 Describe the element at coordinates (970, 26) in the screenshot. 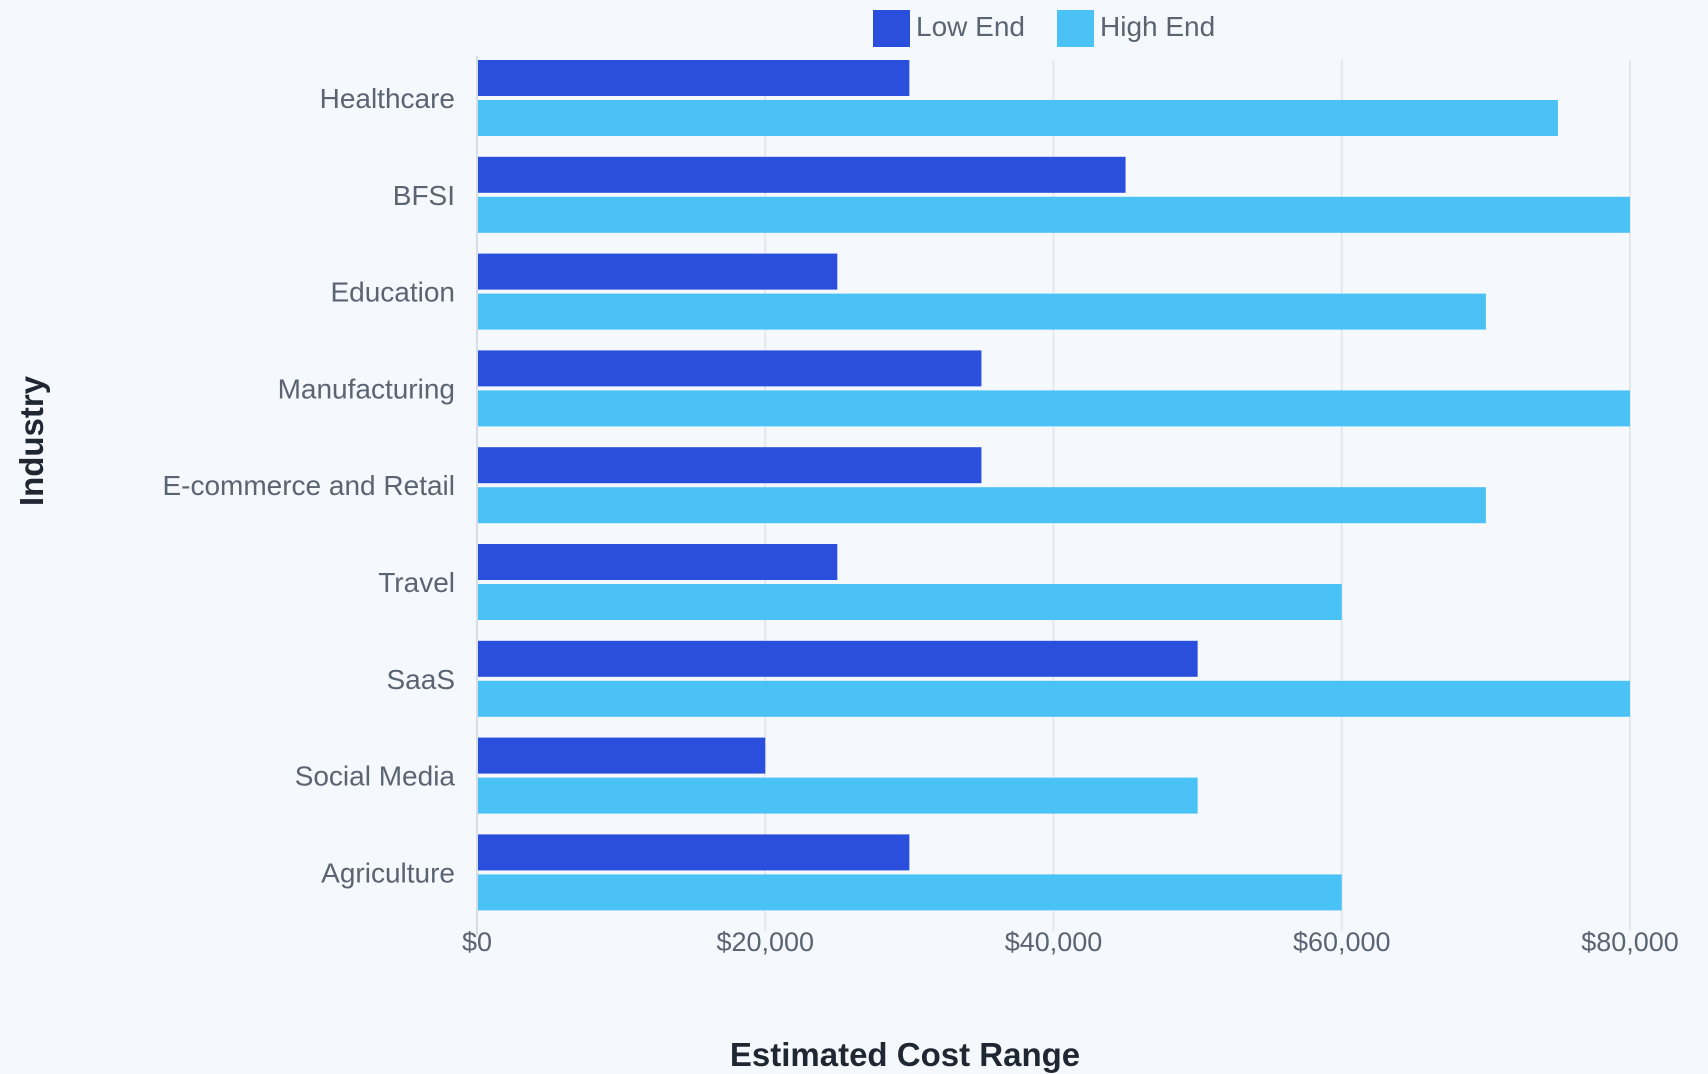

I see `legend-label: Low End` at that location.